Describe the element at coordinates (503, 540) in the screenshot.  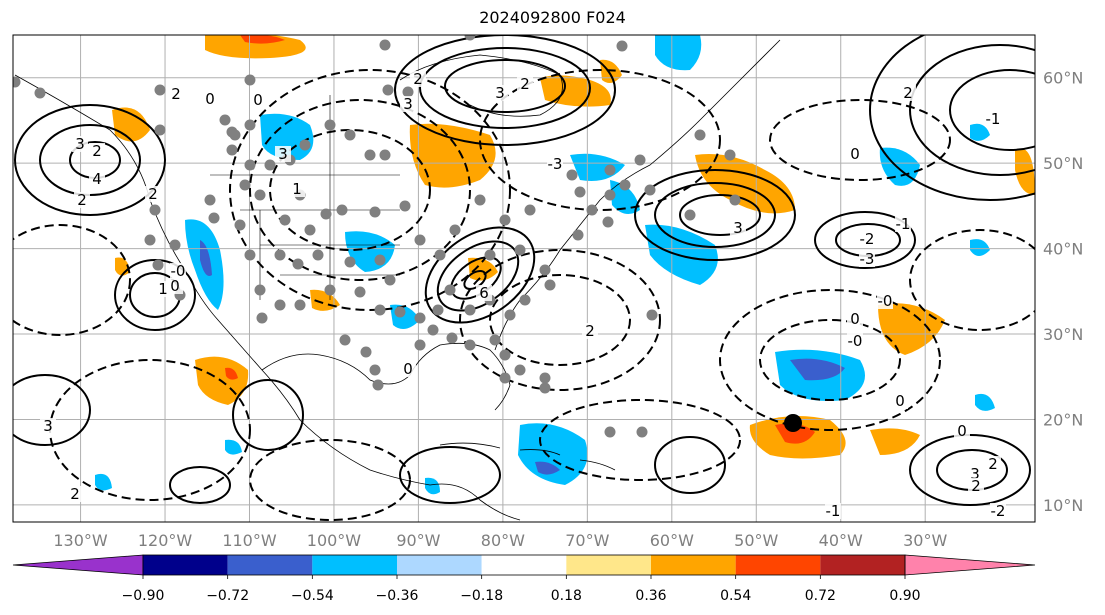
I see `lon-tick-label: 80°W` at that location.